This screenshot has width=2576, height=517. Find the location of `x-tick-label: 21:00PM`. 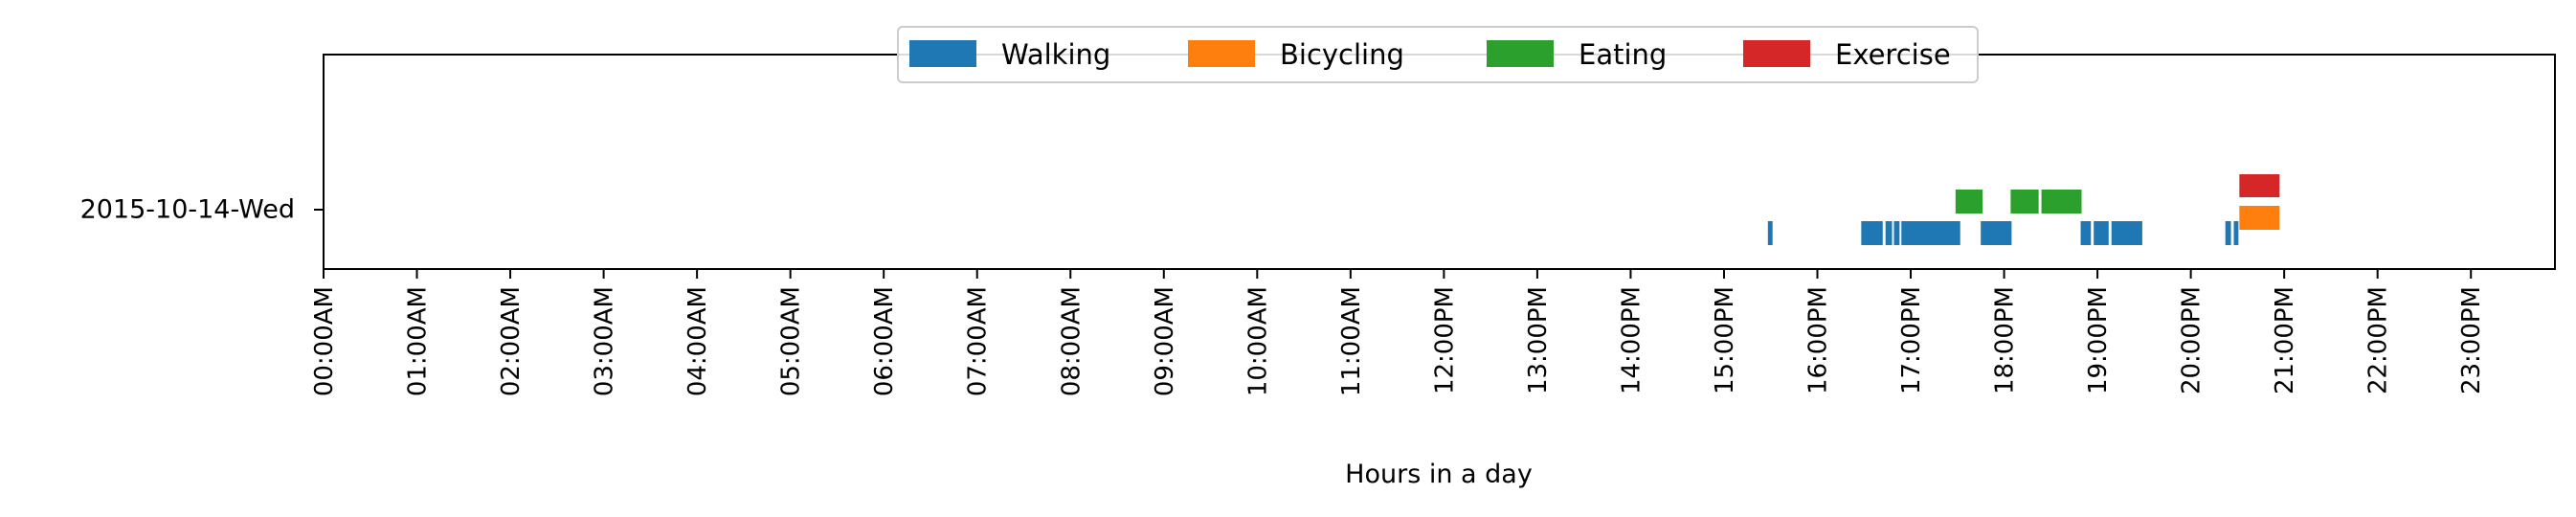

x-tick-label: 21:00PM is located at coordinates (2285, 340).